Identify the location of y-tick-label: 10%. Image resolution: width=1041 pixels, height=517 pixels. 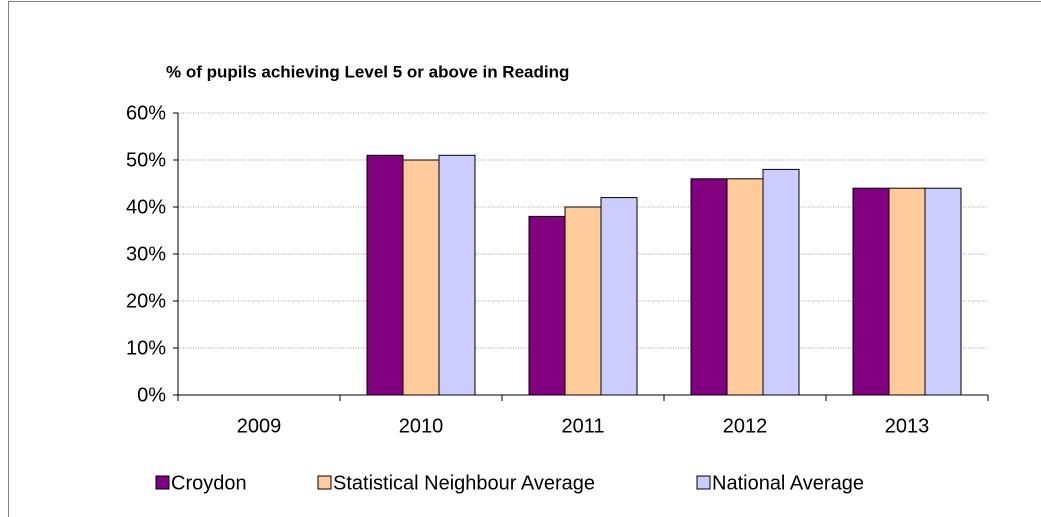
(146, 348).